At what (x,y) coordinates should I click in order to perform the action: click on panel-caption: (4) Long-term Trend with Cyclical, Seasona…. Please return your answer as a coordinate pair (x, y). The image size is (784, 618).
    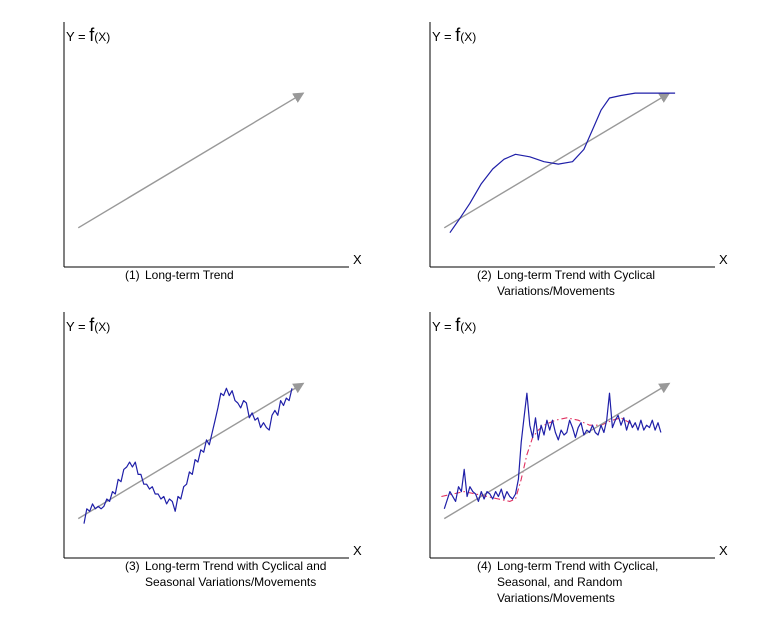
    Looking at the image, I should click on (567, 582).